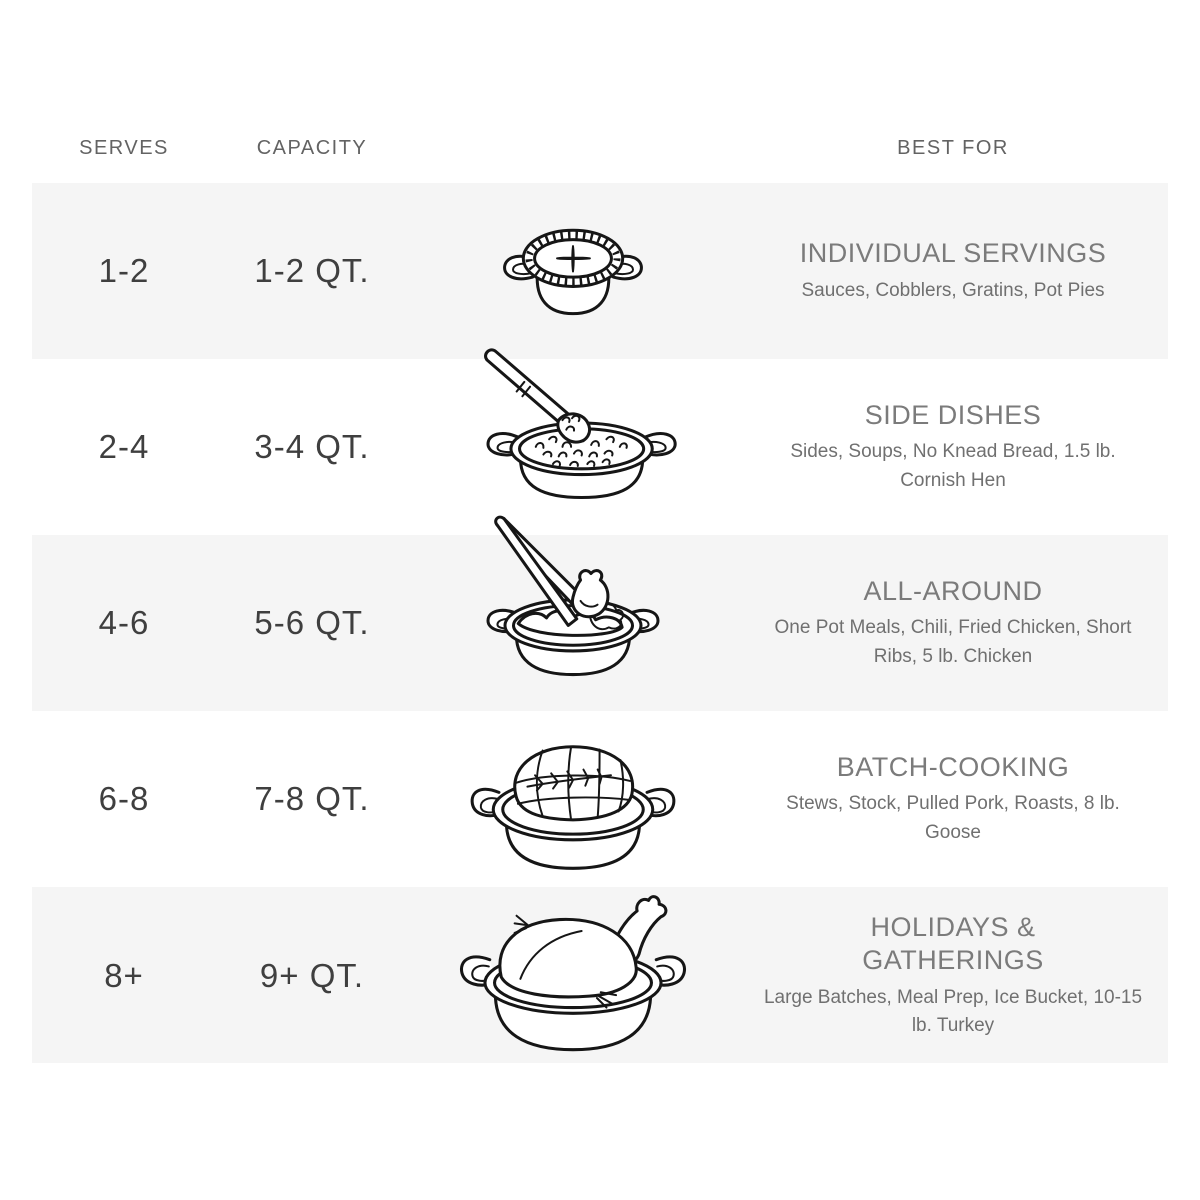  What do you see at coordinates (573, 423) in the screenshot?
I see `spoon-side-dish-pot-icon` at bounding box center [573, 423].